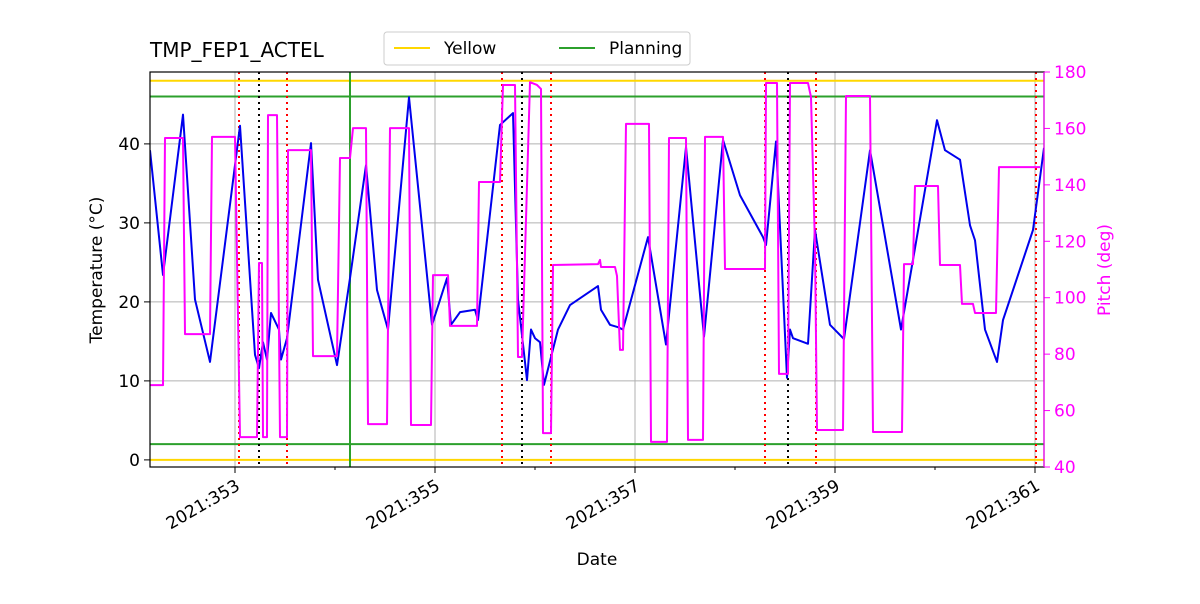 Image resolution: width=1200 pixels, height=604 pixels. Describe the element at coordinates (403, 505) in the screenshot. I see `x-tick-label: 2021:355` at that location.